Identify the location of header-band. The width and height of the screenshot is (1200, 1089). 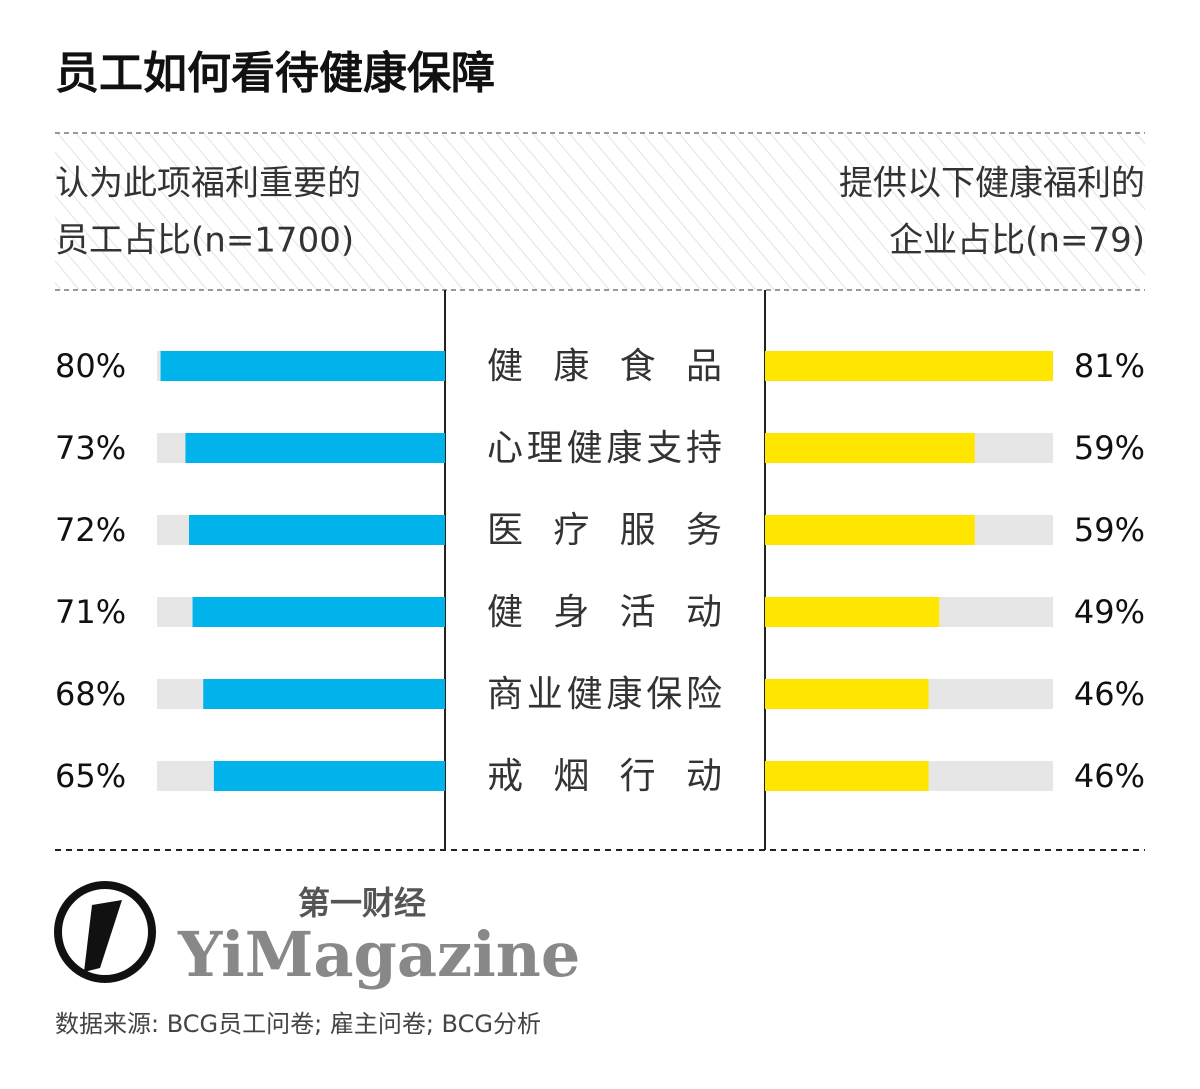
(600, 211).